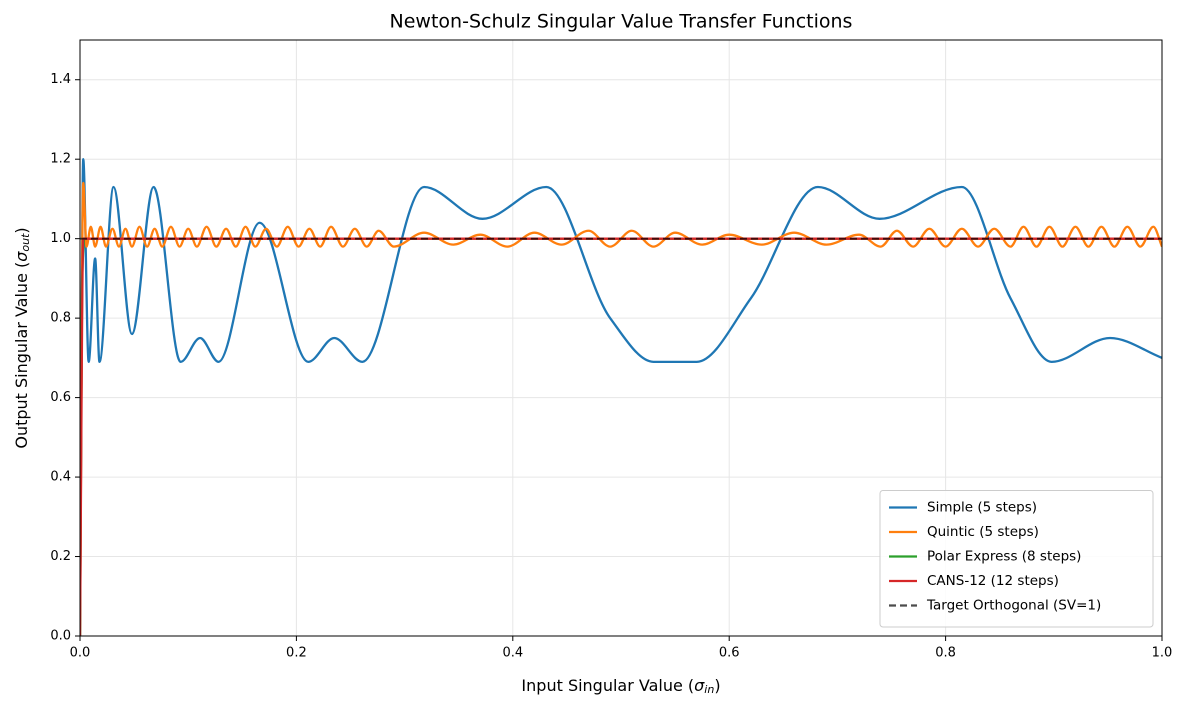 The image size is (1187, 707). I want to click on y-tick-label: 1.2, so click(60, 159).